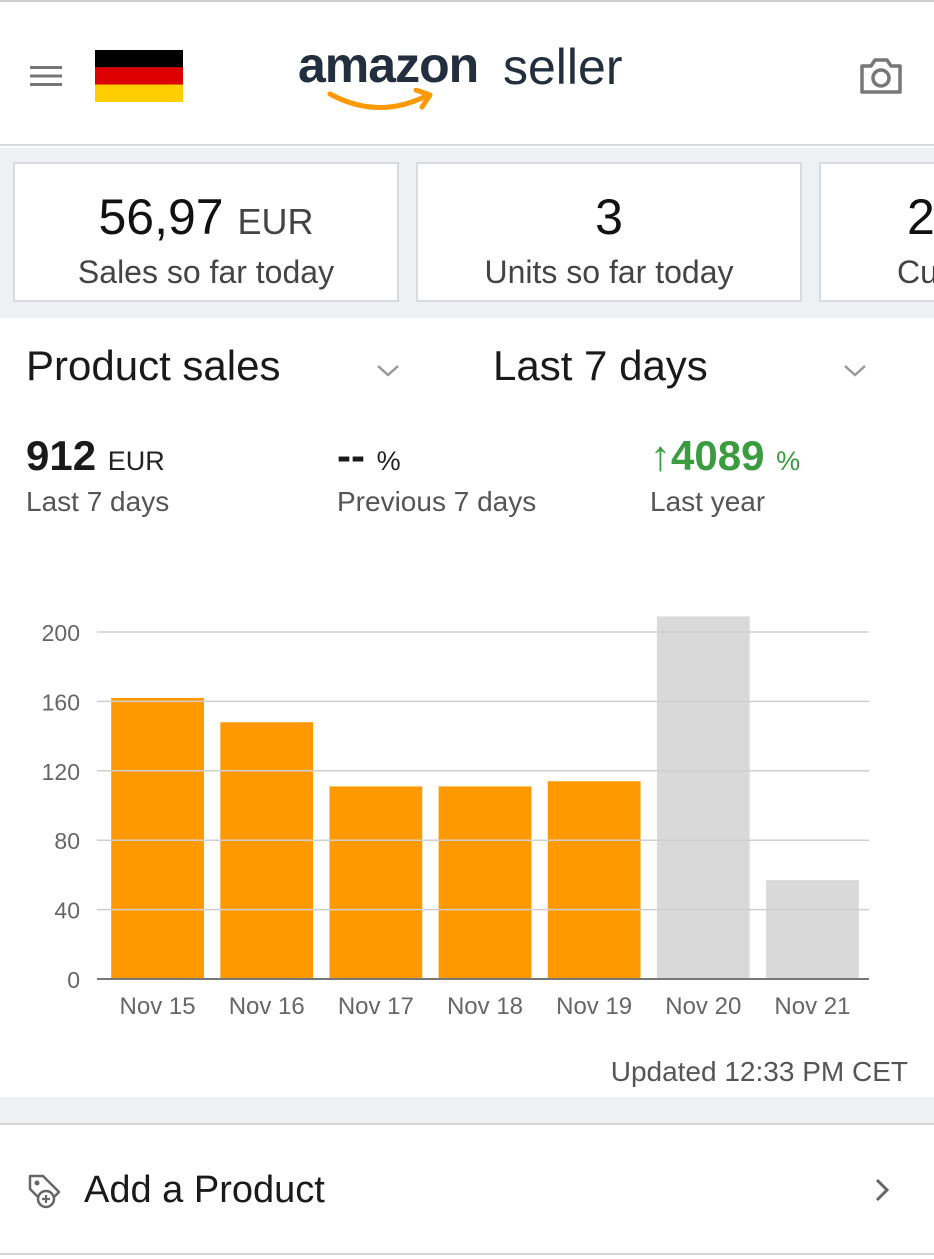 This screenshot has width=934, height=1259. What do you see at coordinates (139, 76) in the screenshot?
I see `germany-flag-icon` at bounding box center [139, 76].